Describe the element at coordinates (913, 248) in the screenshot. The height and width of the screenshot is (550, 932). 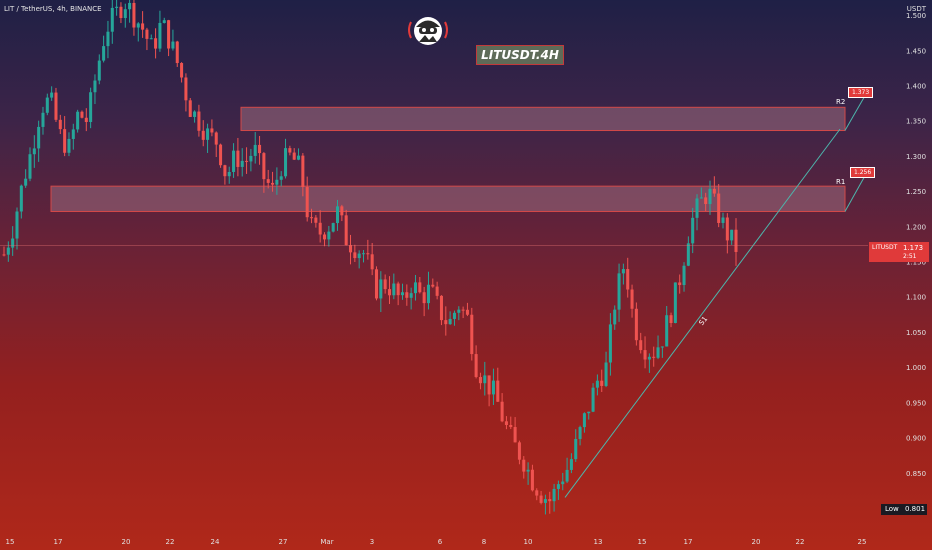
I see `price-tag-value: 1.173` at that location.